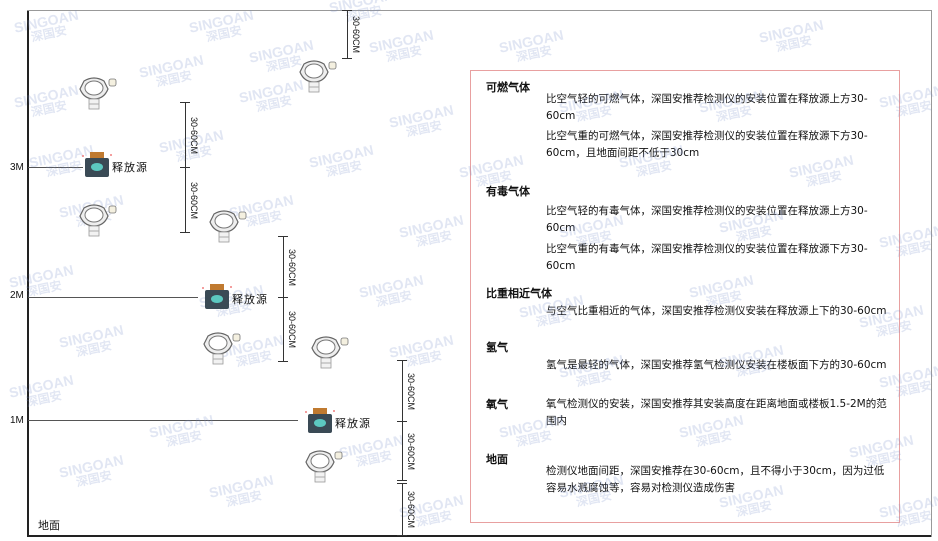 The width and height of the screenshot is (938, 541). Describe the element at coordinates (707, 107) in the screenshot. I see `note-text: 比空气轻的可燃气体，深国安推荐检测仪的安装位置在释放源上方30-60cm` at that location.